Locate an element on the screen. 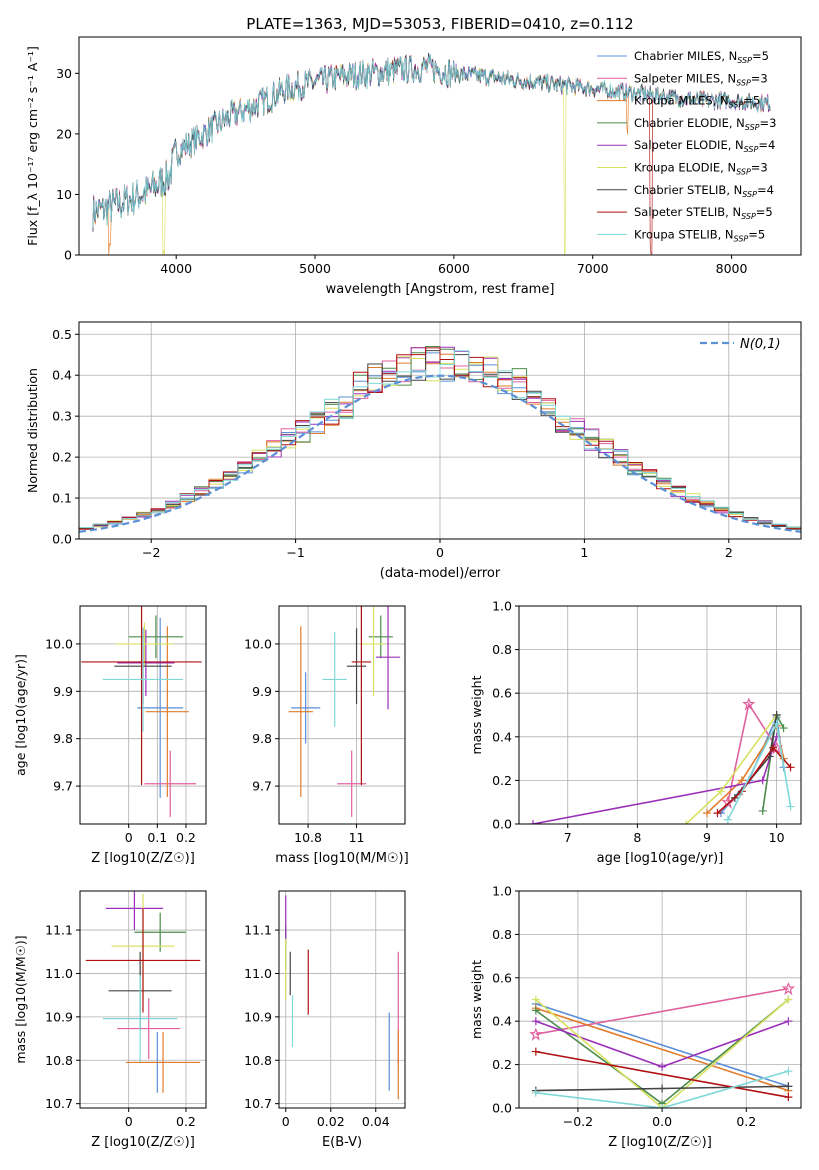 This screenshot has height=1170, width=819. x-tick-label: 5000 is located at coordinates (315, 268).